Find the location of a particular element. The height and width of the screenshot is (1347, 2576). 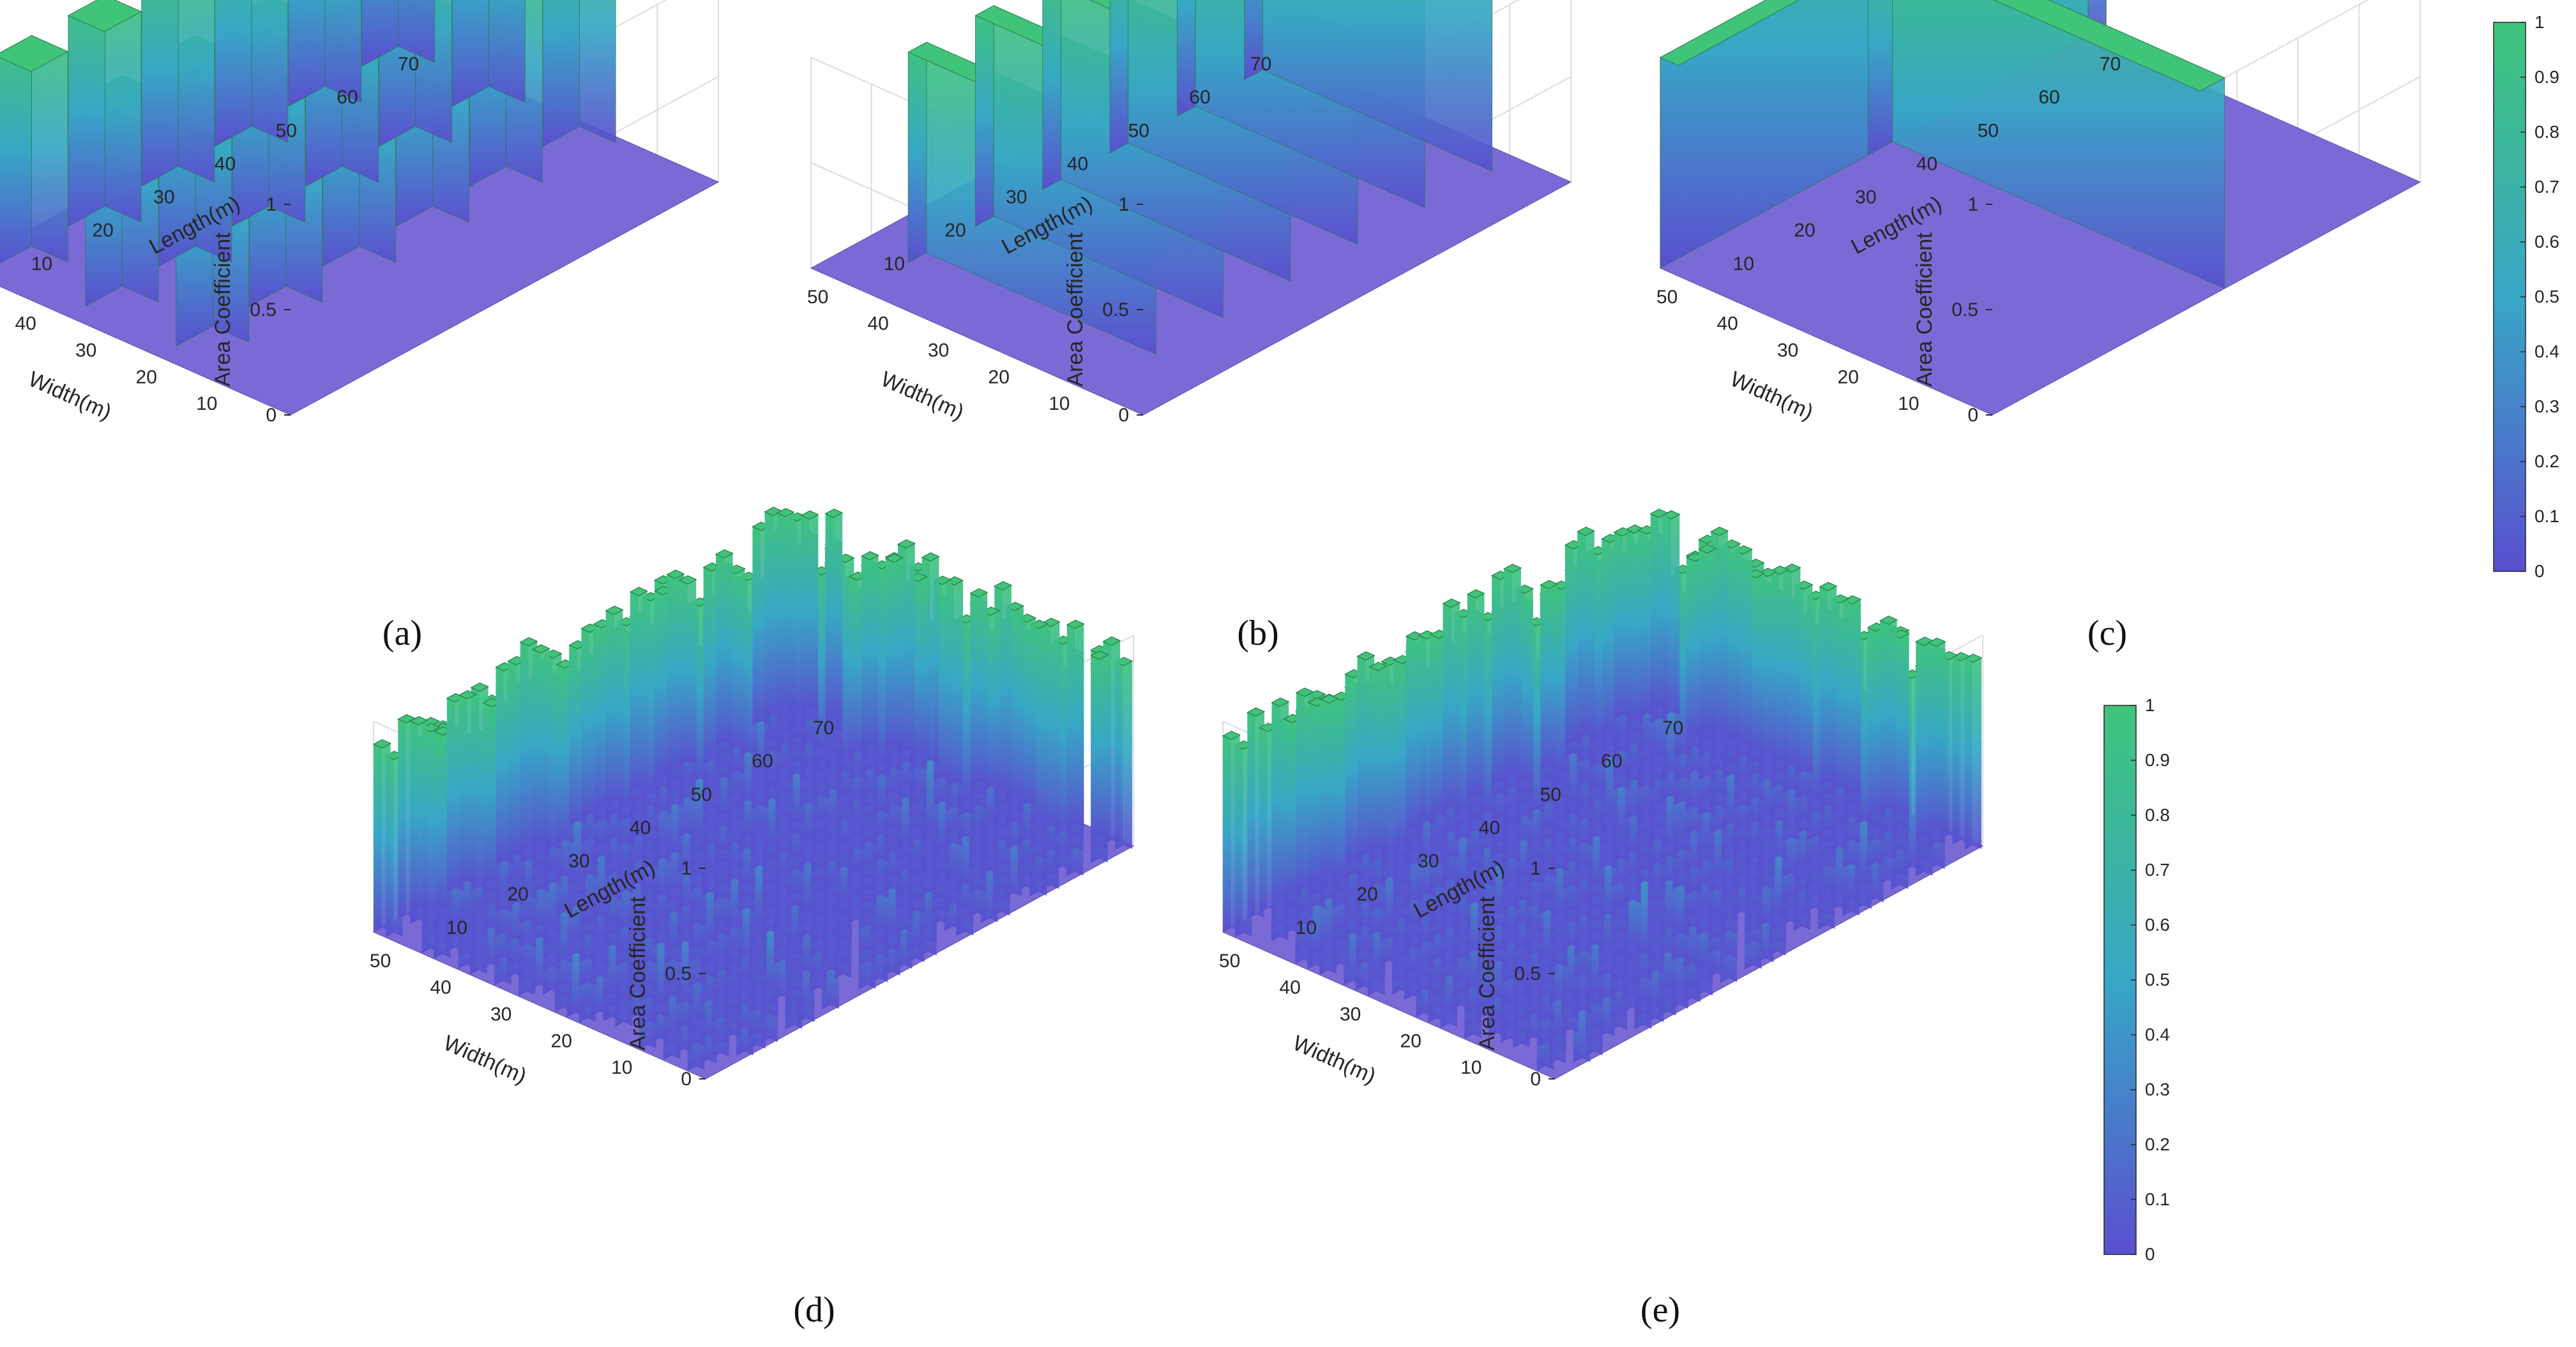

panel-label: (c) is located at coordinates (2107, 633).